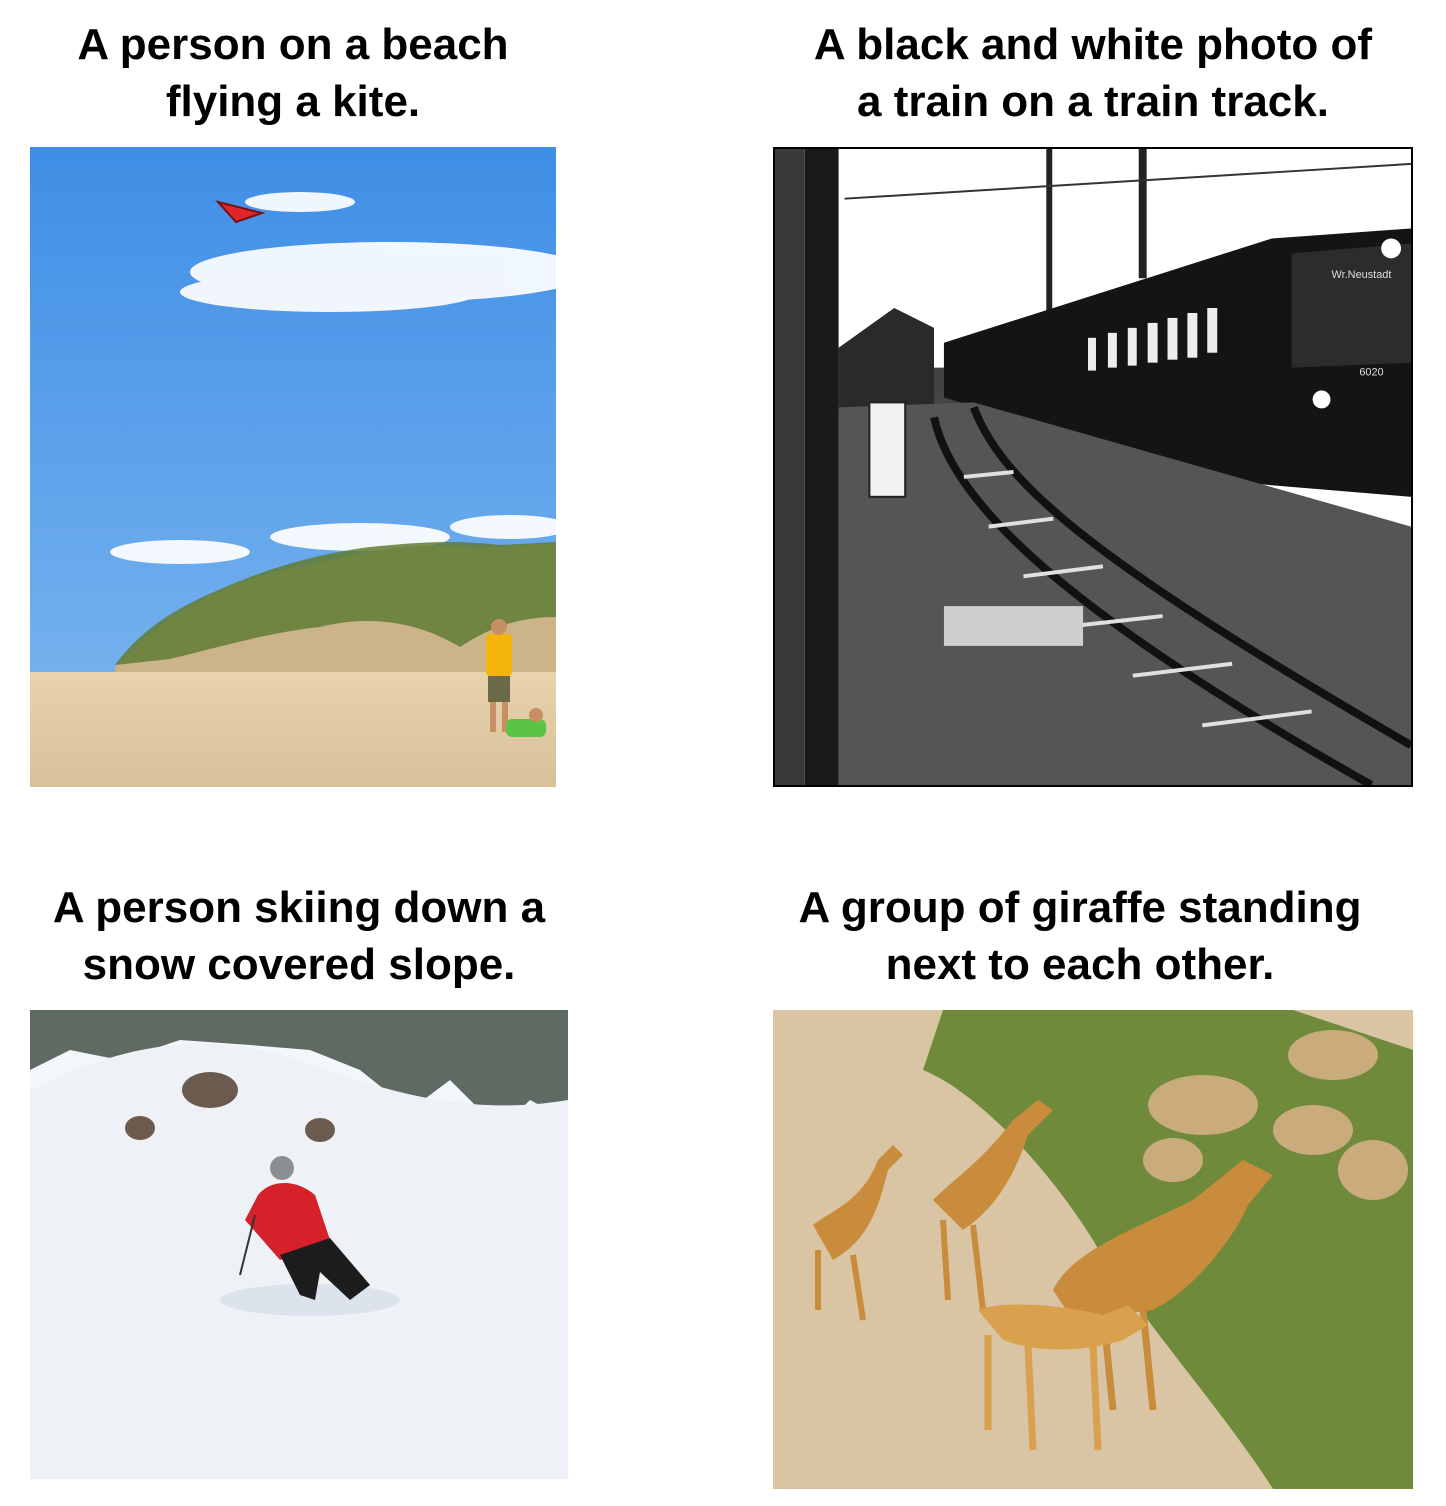 The width and height of the screenshot is (1446, 1506). I want to click on caption-line: A black and white photo of, so click(1093, 44).